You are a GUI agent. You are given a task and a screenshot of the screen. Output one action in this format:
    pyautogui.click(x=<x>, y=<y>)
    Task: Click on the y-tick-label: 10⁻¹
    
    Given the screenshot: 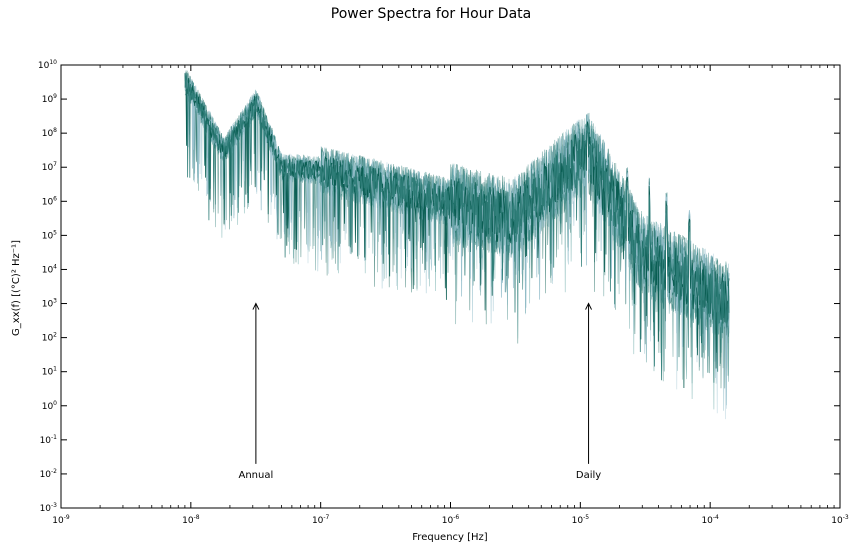 What is the action you would take?
    pyautogui.click(x=49, y=440)
    